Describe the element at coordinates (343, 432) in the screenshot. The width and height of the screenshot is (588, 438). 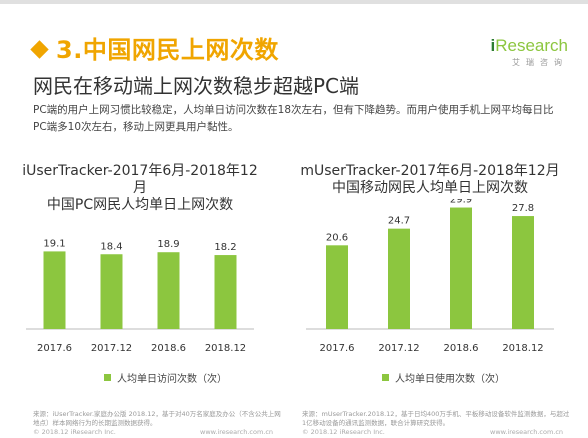
I see `copyright-right: © 2018.12 iResearch Inc.` at that location.